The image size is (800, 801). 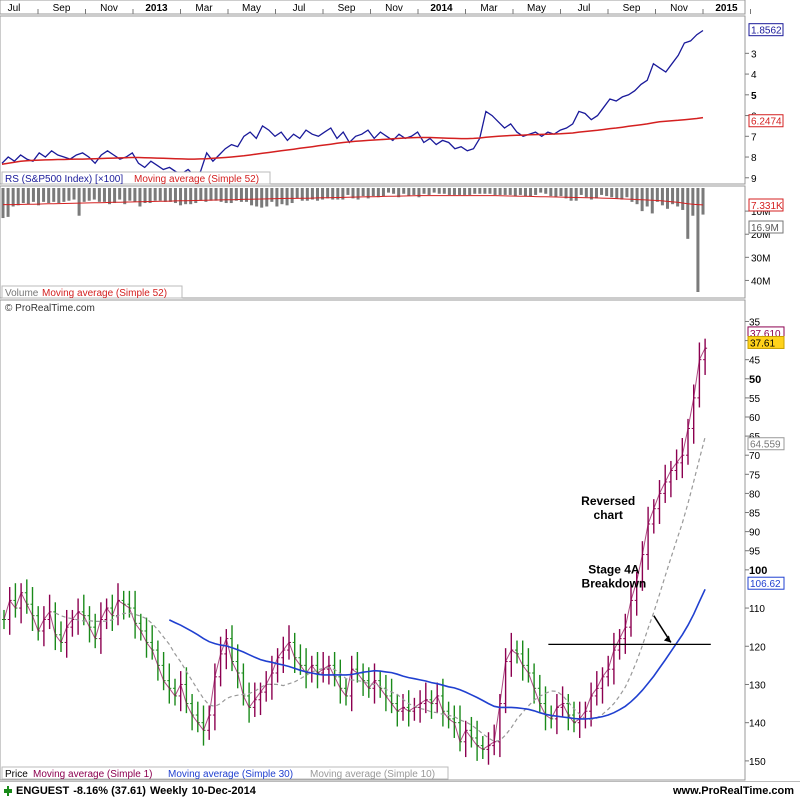 What do you see at coordinates (760, 281) in the screenshot?
I see `volume-tick-label: 40M` at bounding box center [760, 281].